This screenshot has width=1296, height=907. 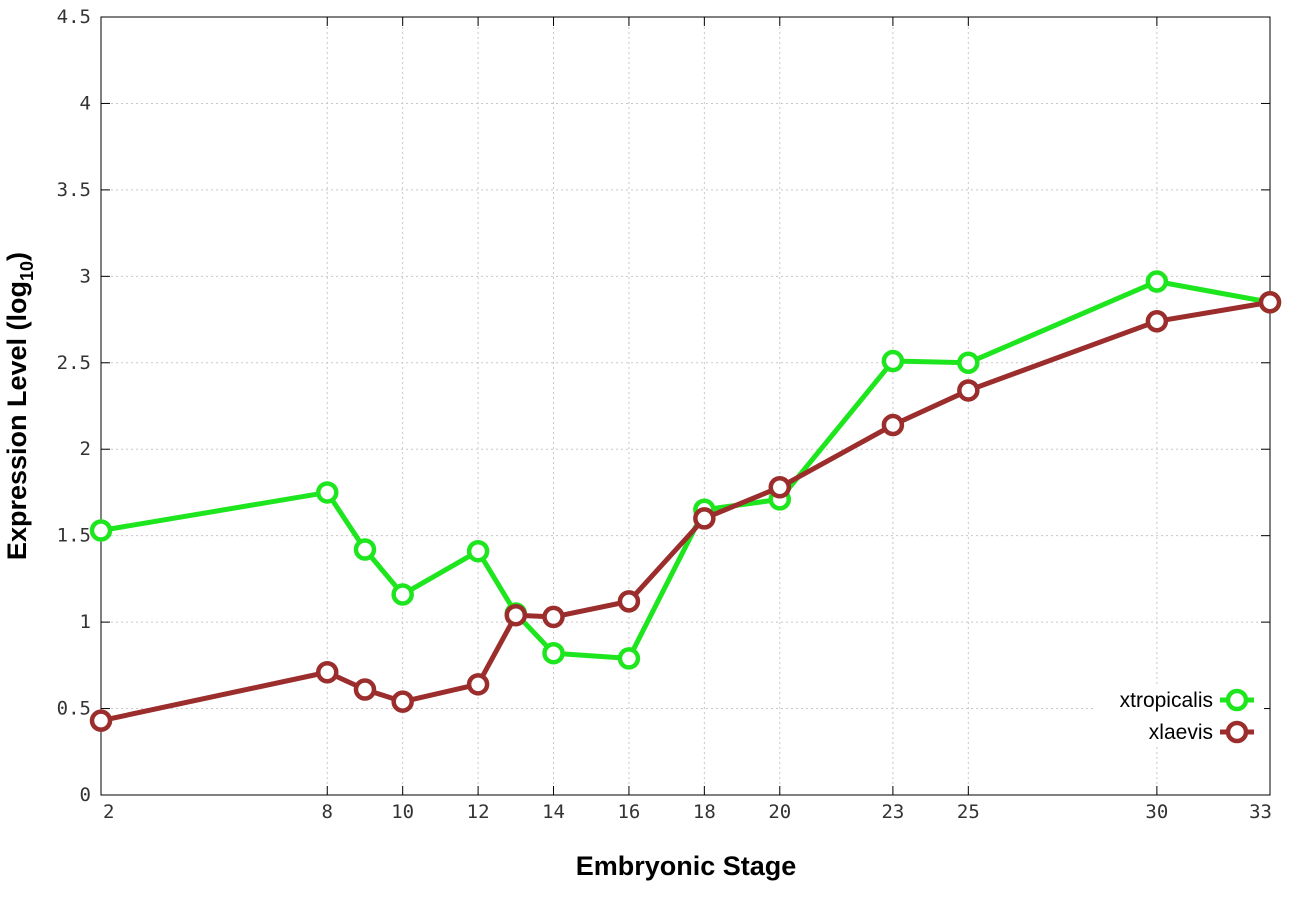 I want to click on y-tick-label: 2.5, so click(x=74, y=363).